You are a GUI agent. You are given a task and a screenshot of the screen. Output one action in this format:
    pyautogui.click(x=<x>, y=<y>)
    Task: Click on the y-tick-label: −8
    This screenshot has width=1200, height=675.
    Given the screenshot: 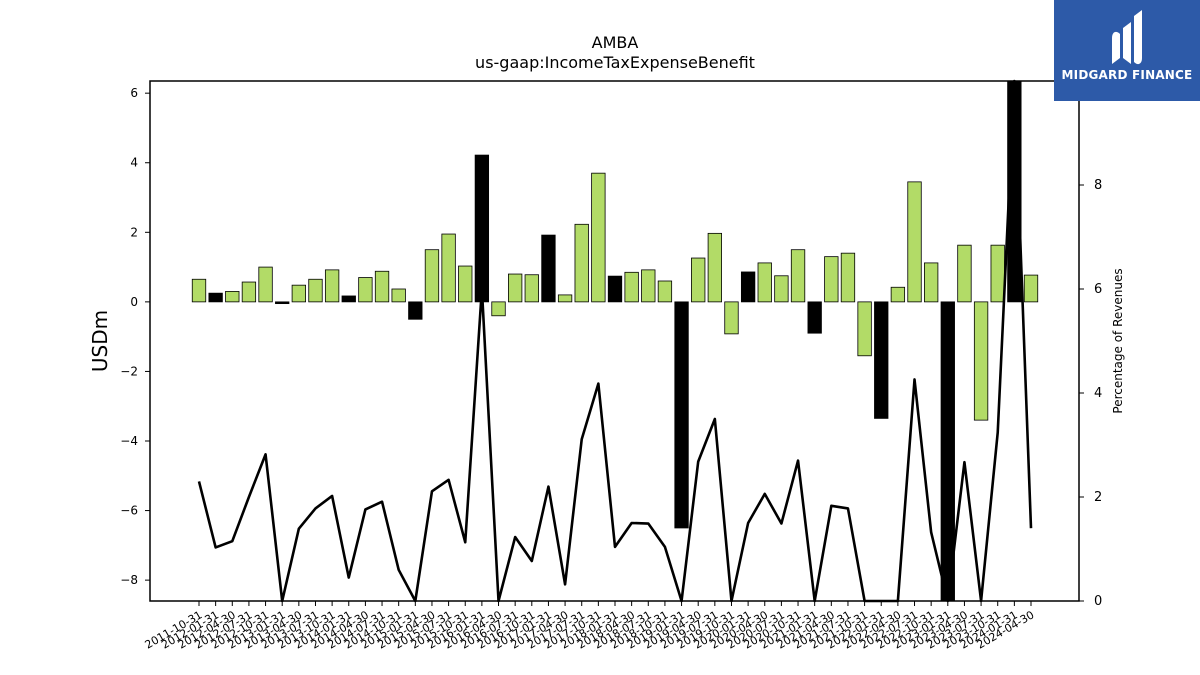 What is the action you would take?
    pyautogui.click(x=129, y=580)
    